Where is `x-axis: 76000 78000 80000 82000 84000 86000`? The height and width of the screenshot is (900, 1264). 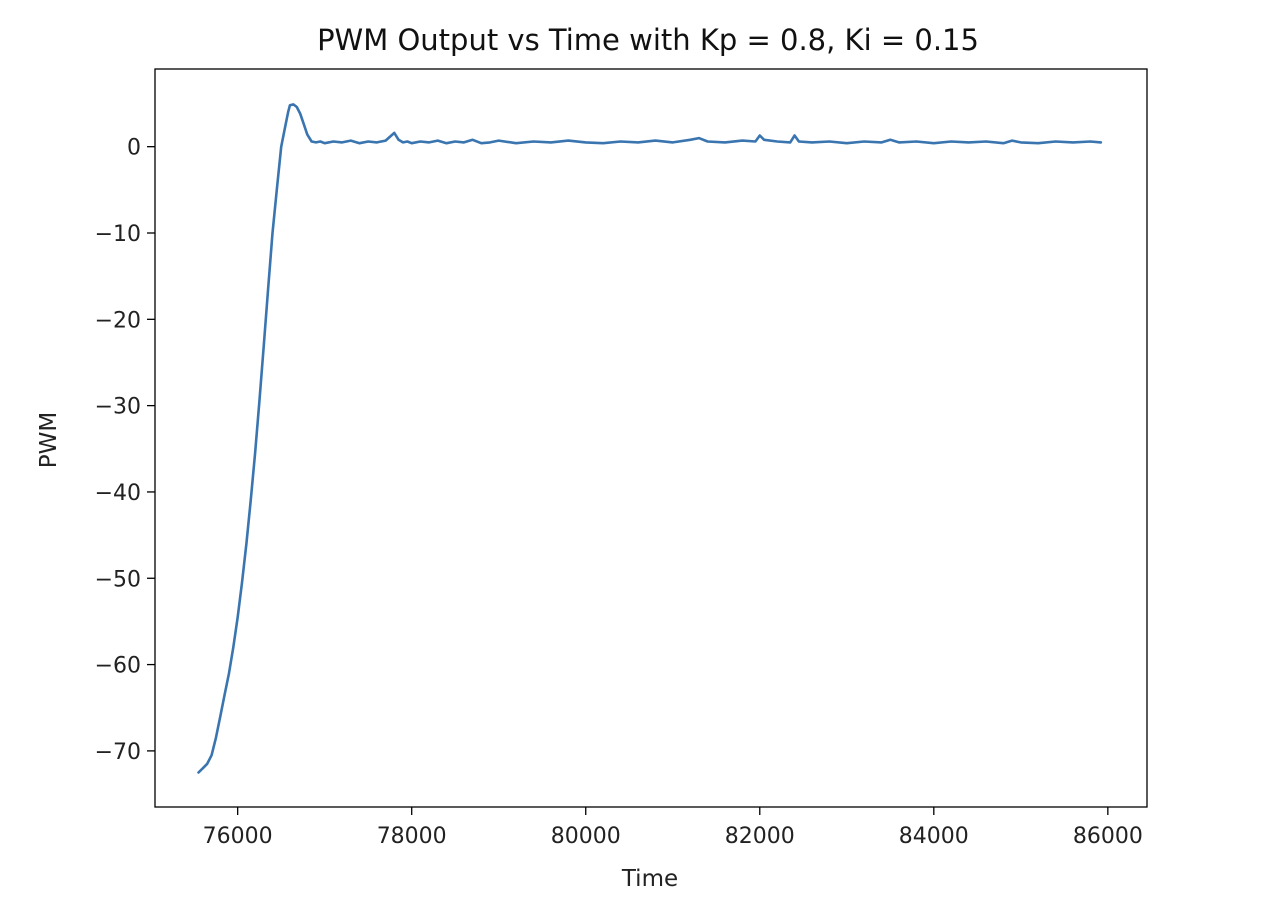 x-axis: 76000 78000 80000 82000 84000 86000 is located at coordinates (673, 828).